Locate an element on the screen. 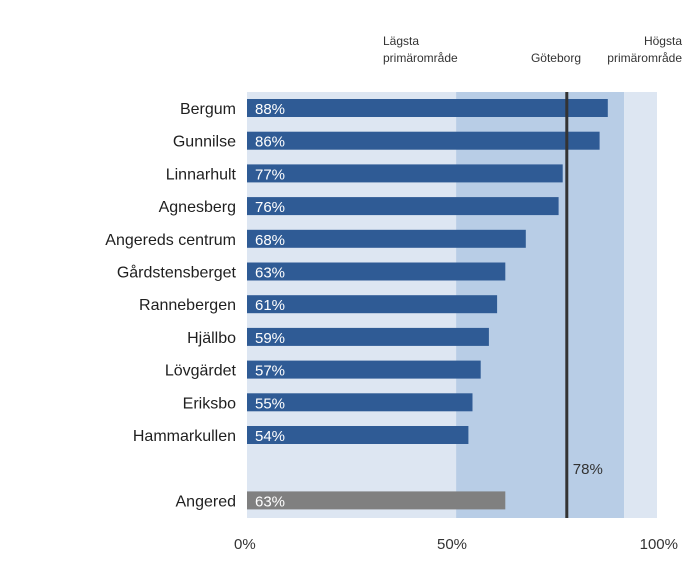 This screenshot has width=700, height=565. category-label: Angered is located at coordinates (206, 501).